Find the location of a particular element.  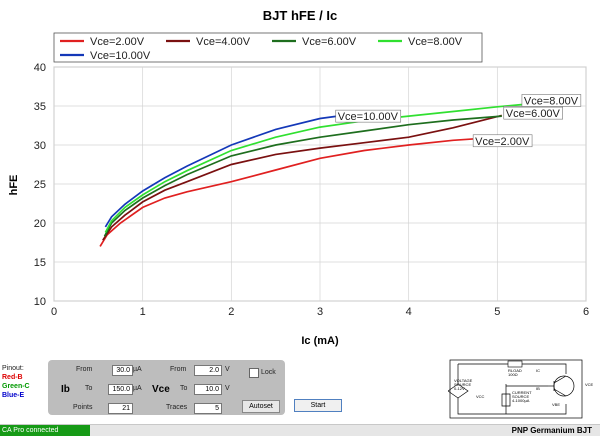

autoset-button: Autoset is located at coordinates (261, 406).